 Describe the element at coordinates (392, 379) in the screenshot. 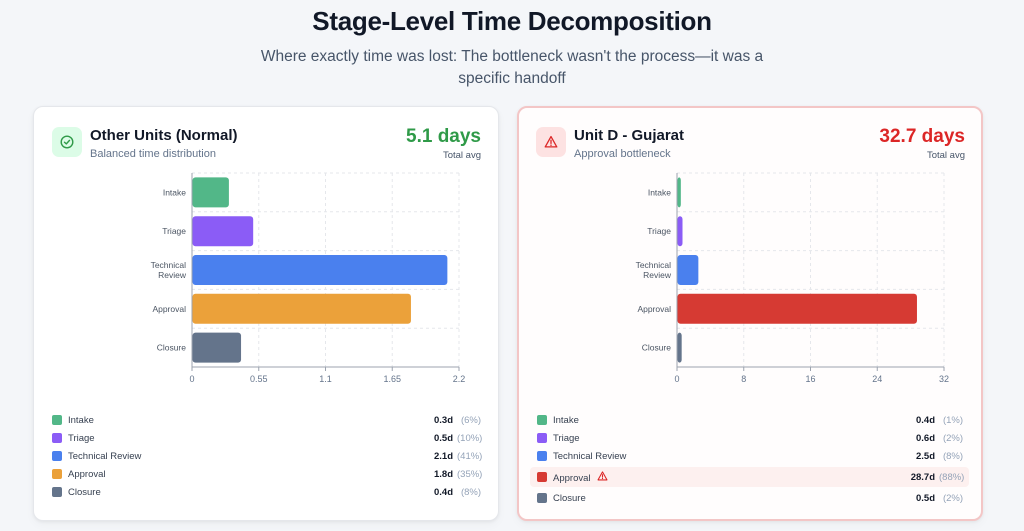

I see `x-tick-label: 1.65` at that location.